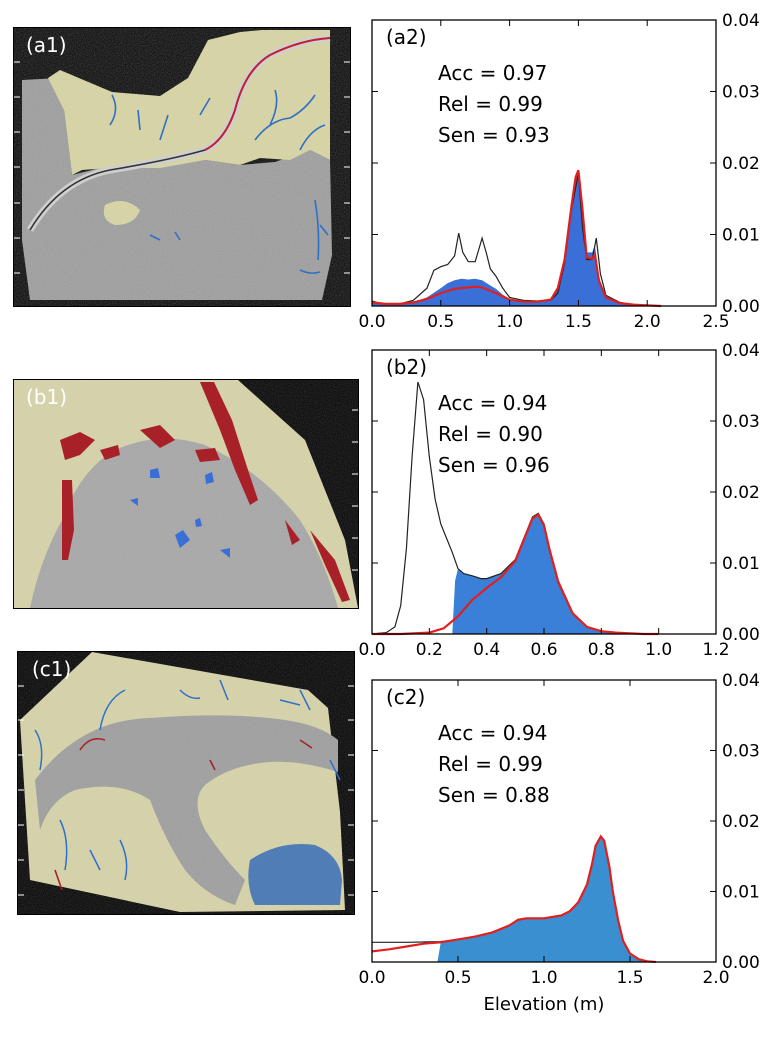 The image size is (784, 1039). I want to click on map-label-b1: (b1), so click(46, 397).